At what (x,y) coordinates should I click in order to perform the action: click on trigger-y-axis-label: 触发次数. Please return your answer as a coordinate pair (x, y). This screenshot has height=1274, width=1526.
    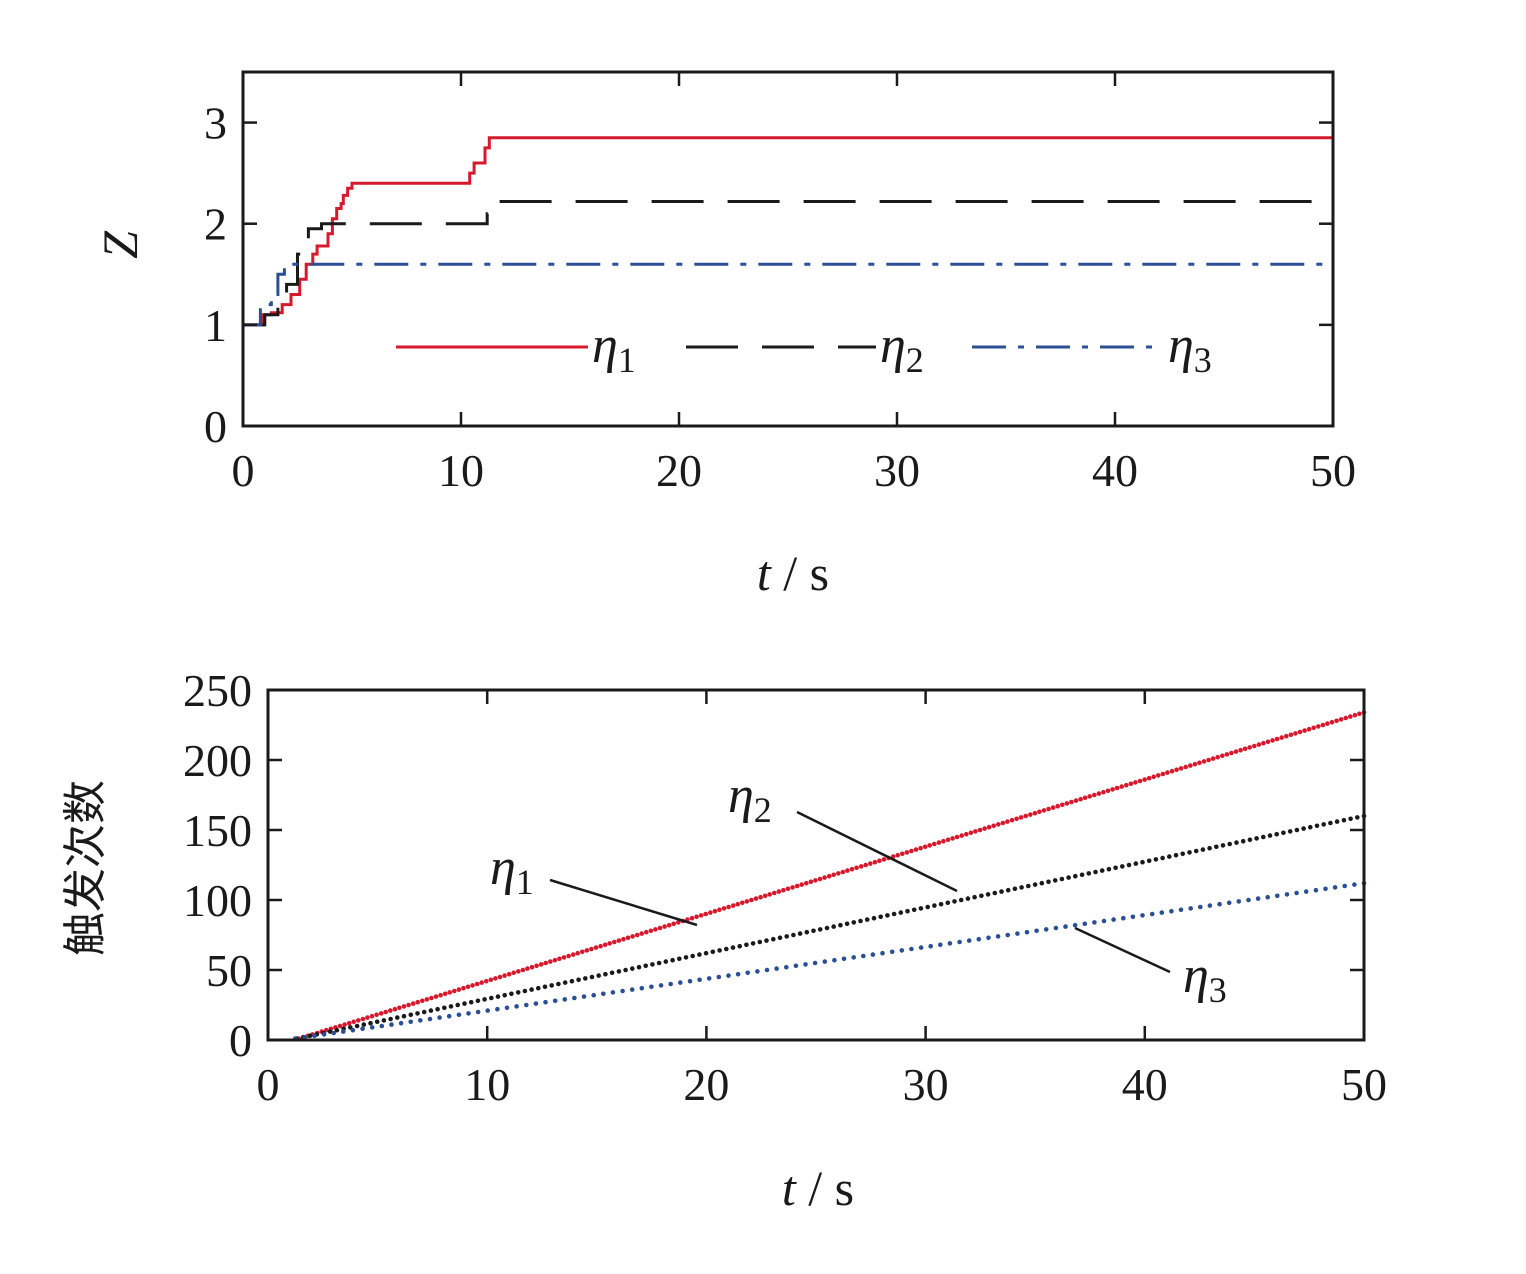
    Looking at the image, I should click on (85, 868).